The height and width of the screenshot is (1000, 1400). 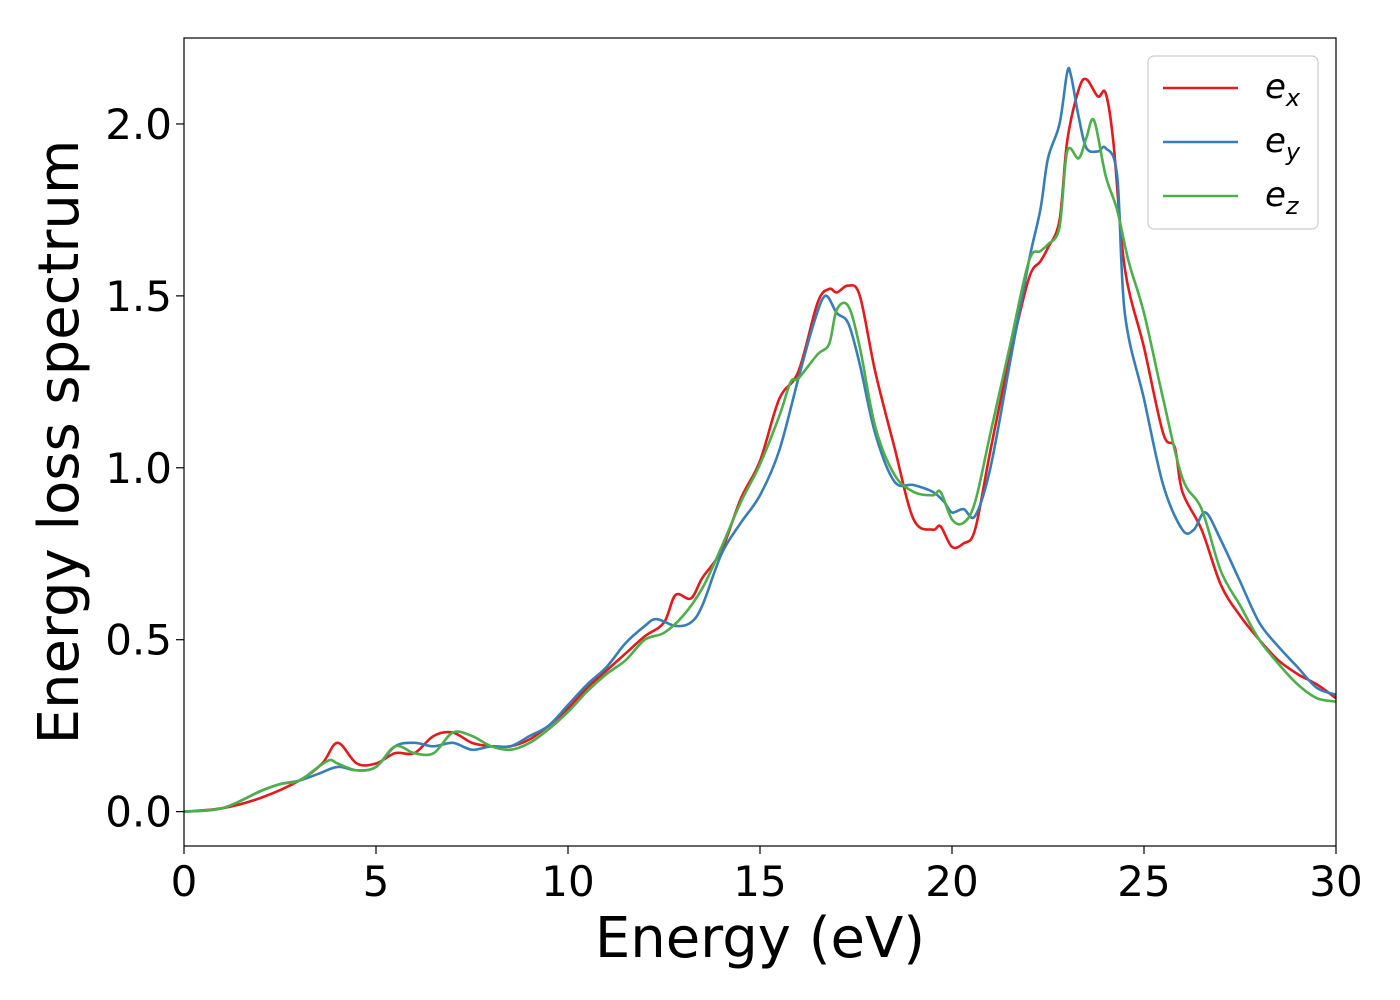 What do you see at coordinates (138, 124) in the screenshot?
I see `y-tick-label: 2.0` at bounding box center [138, 124].